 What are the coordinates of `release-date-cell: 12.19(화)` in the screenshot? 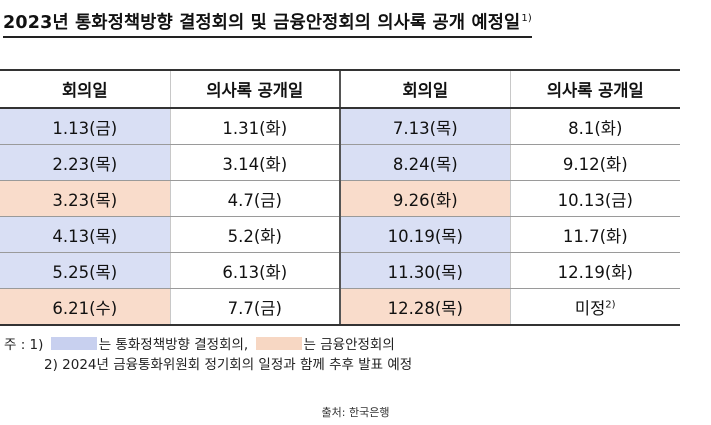 It's located at (594, 270).